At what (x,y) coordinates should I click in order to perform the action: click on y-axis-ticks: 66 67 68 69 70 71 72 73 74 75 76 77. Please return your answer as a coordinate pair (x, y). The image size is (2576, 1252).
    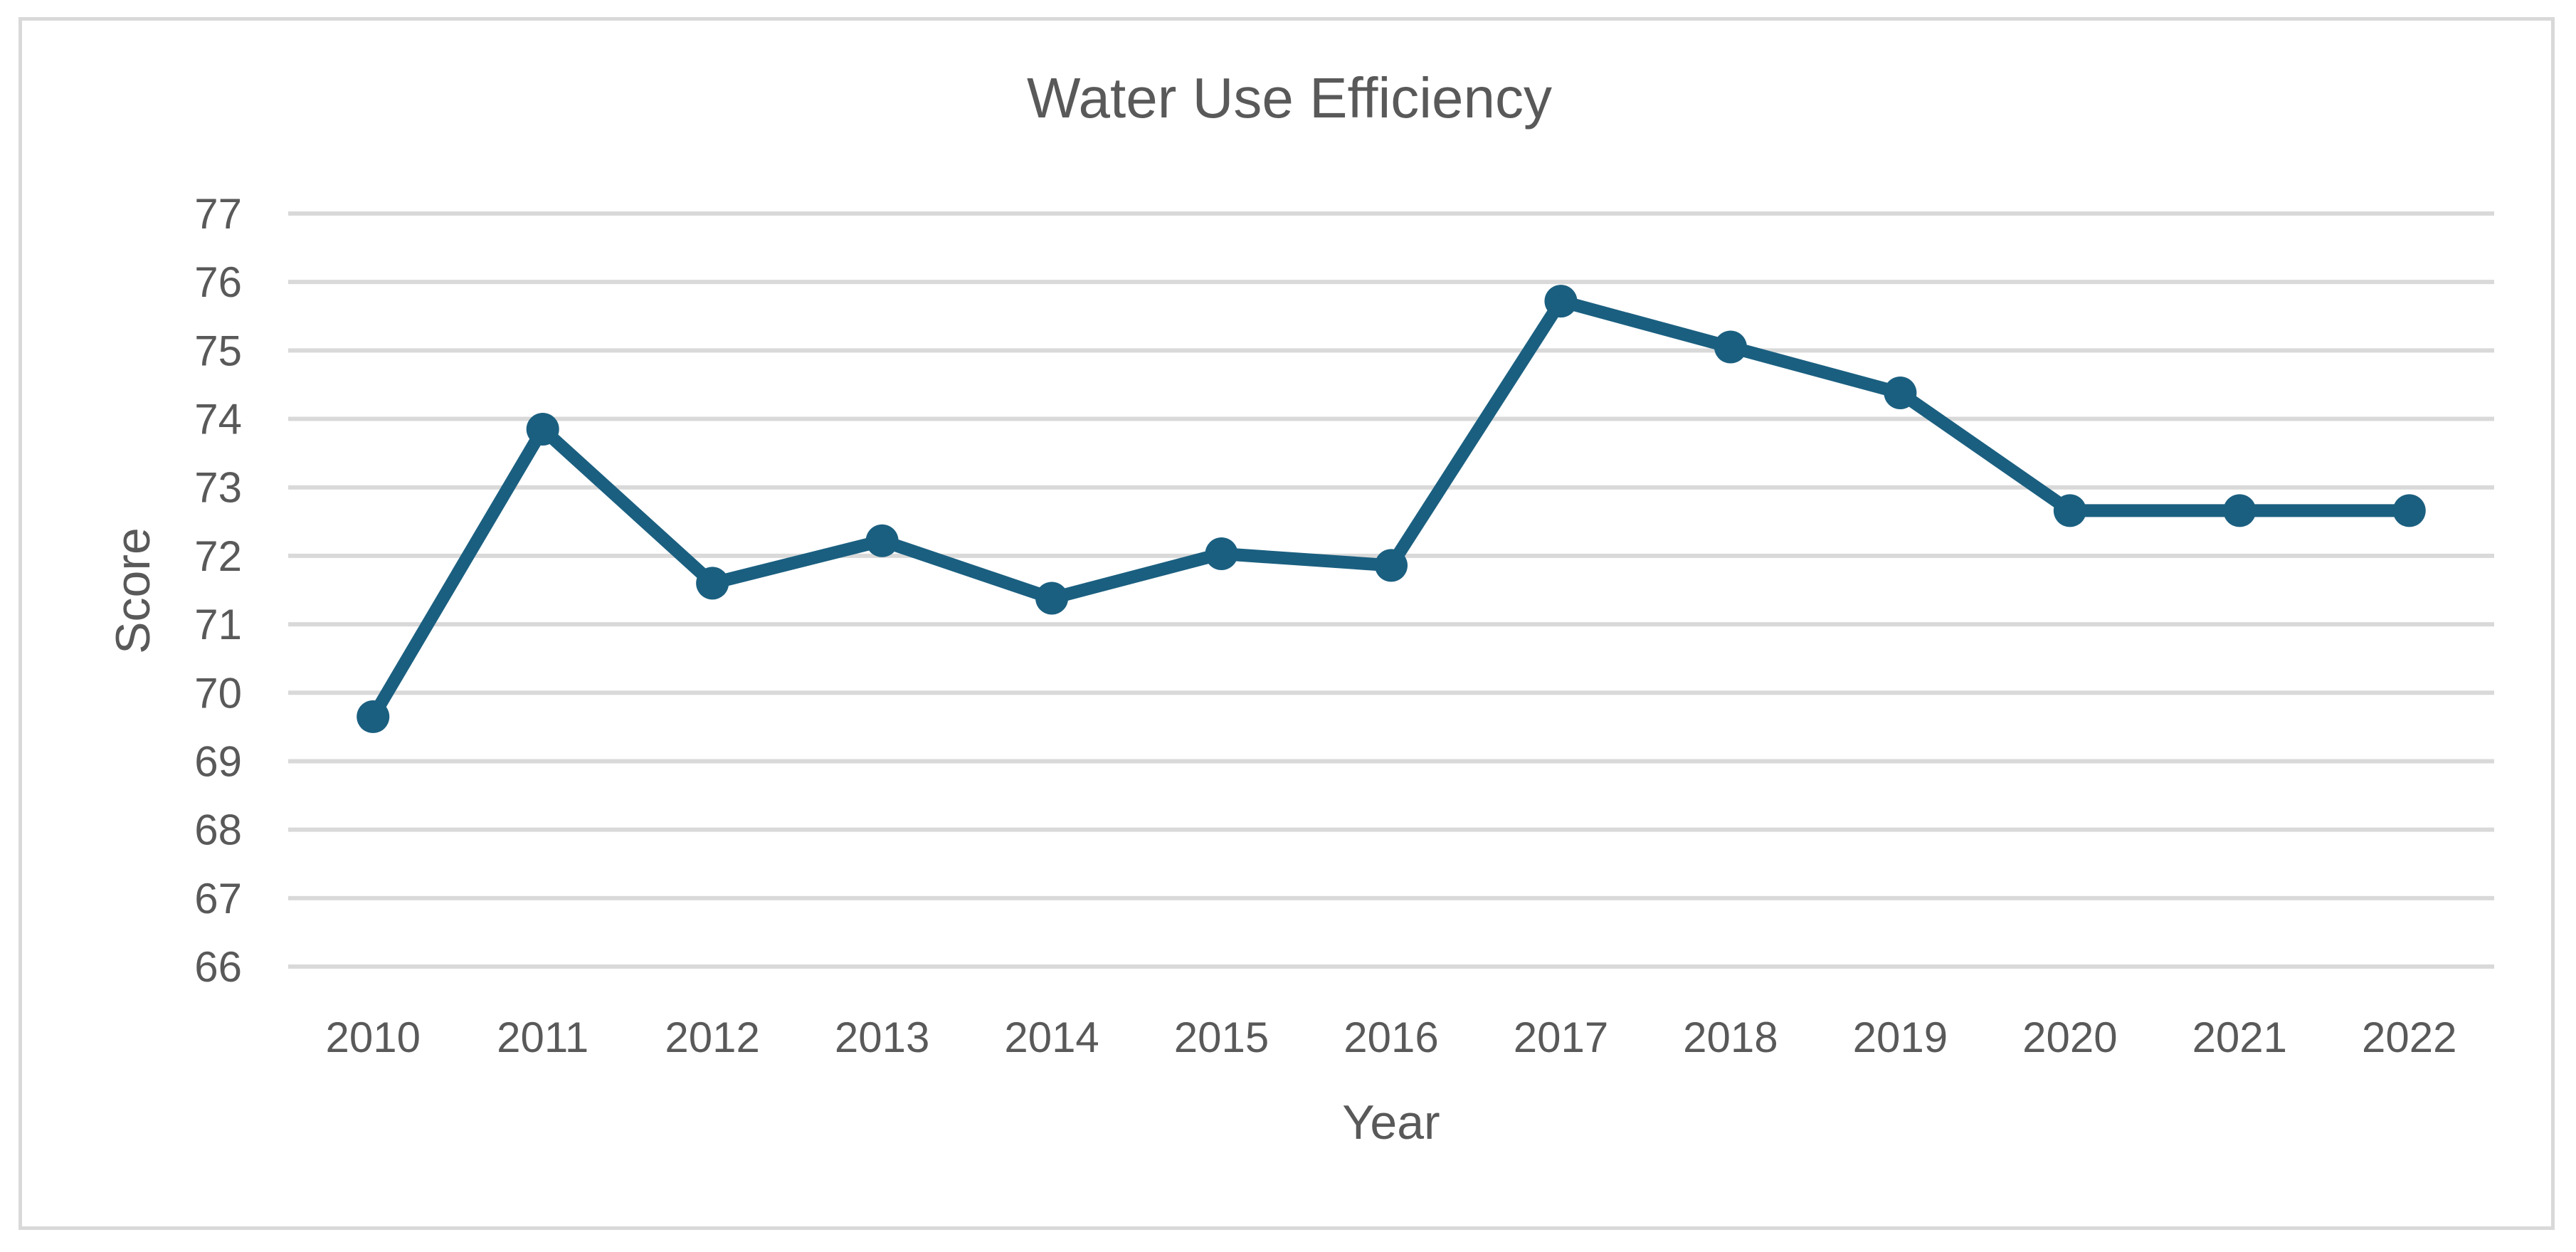
    Looking at the image, I should click on (218, 590).